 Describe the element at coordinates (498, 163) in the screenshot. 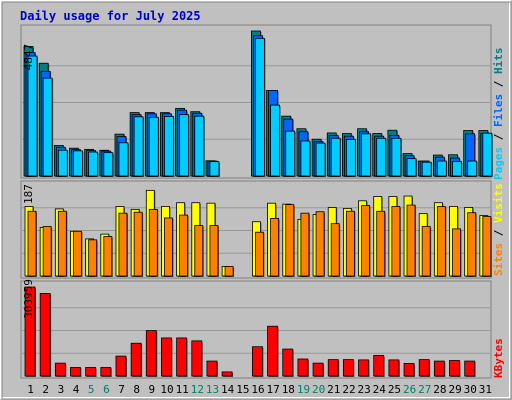

I see `legend-pages: Pages` at that location.